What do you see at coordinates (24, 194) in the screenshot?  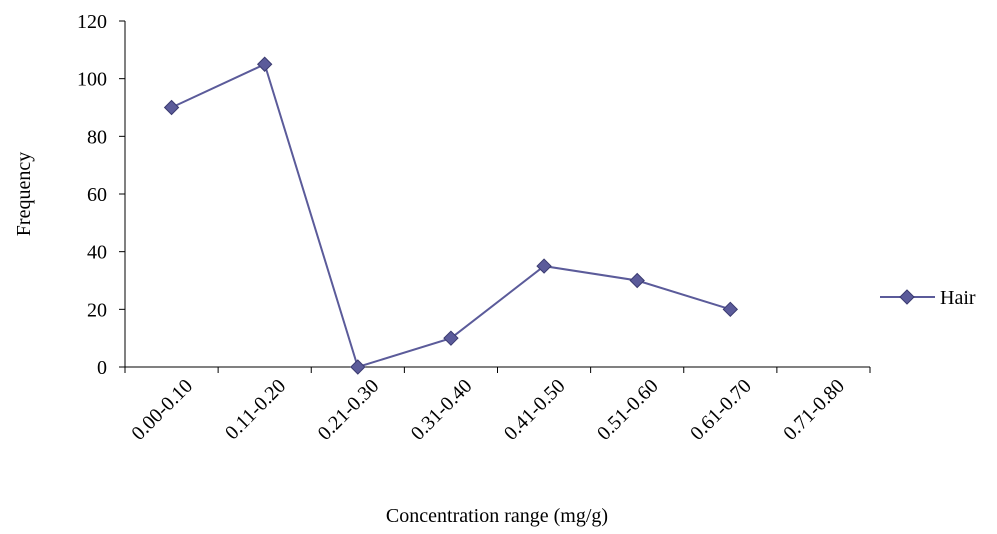 I see `y-axis-title: Frequency` at bounding box center [24, 194].